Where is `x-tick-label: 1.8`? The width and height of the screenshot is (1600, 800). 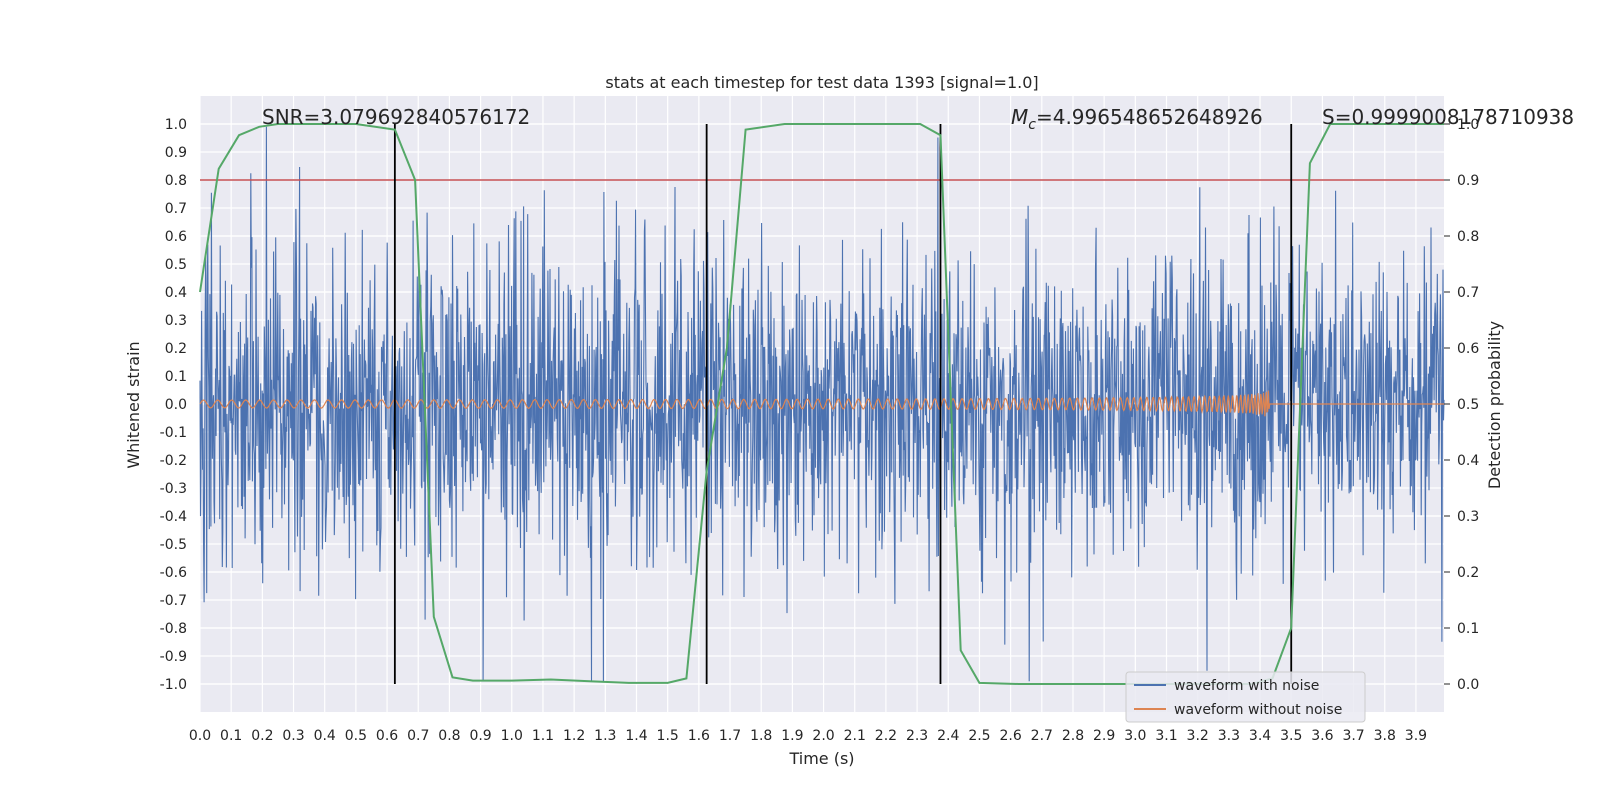
x-tick-label: 1.8 is located at coordinates (761, 736).